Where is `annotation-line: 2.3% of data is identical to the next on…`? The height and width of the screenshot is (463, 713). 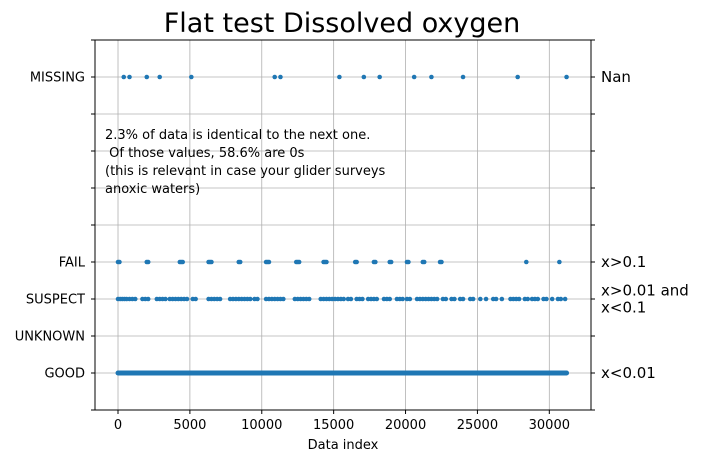 annotation-line: 2.3% of data is identical to the next on… is located at coordinates (237, 135).